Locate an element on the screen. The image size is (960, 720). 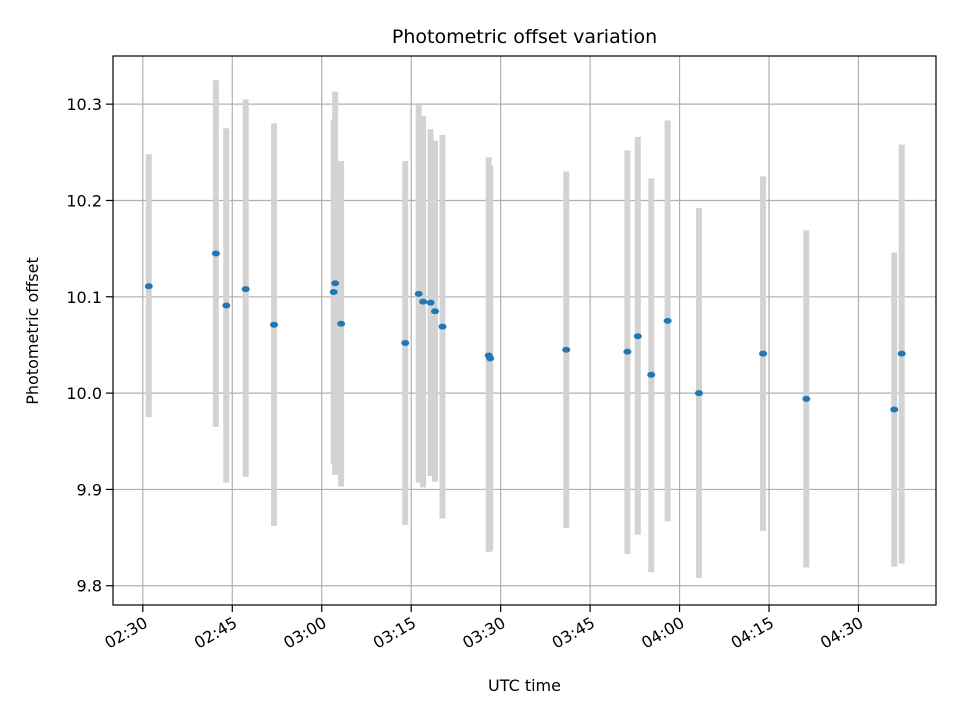
y-axis-label: Photometric offset is located at coordinates (32, 331).